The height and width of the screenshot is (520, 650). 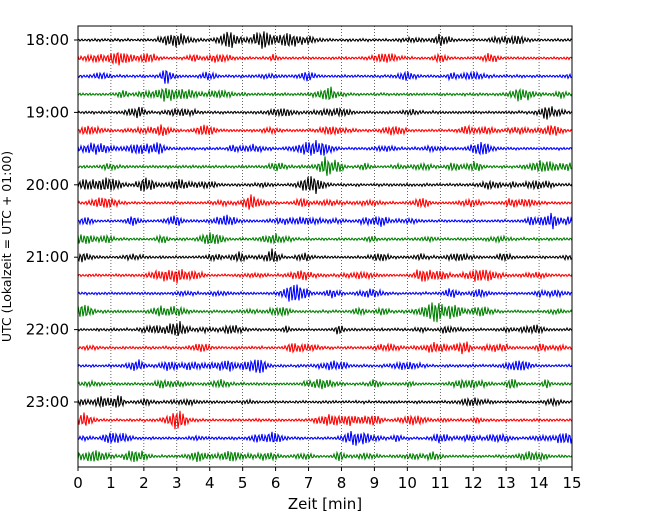 What do you see at coordinates (52, 221) in the screenshot?
I see `y-axis: 18:00 19:00 20:00 21:00 22:00 23:00` at bounding box center [52, 221].